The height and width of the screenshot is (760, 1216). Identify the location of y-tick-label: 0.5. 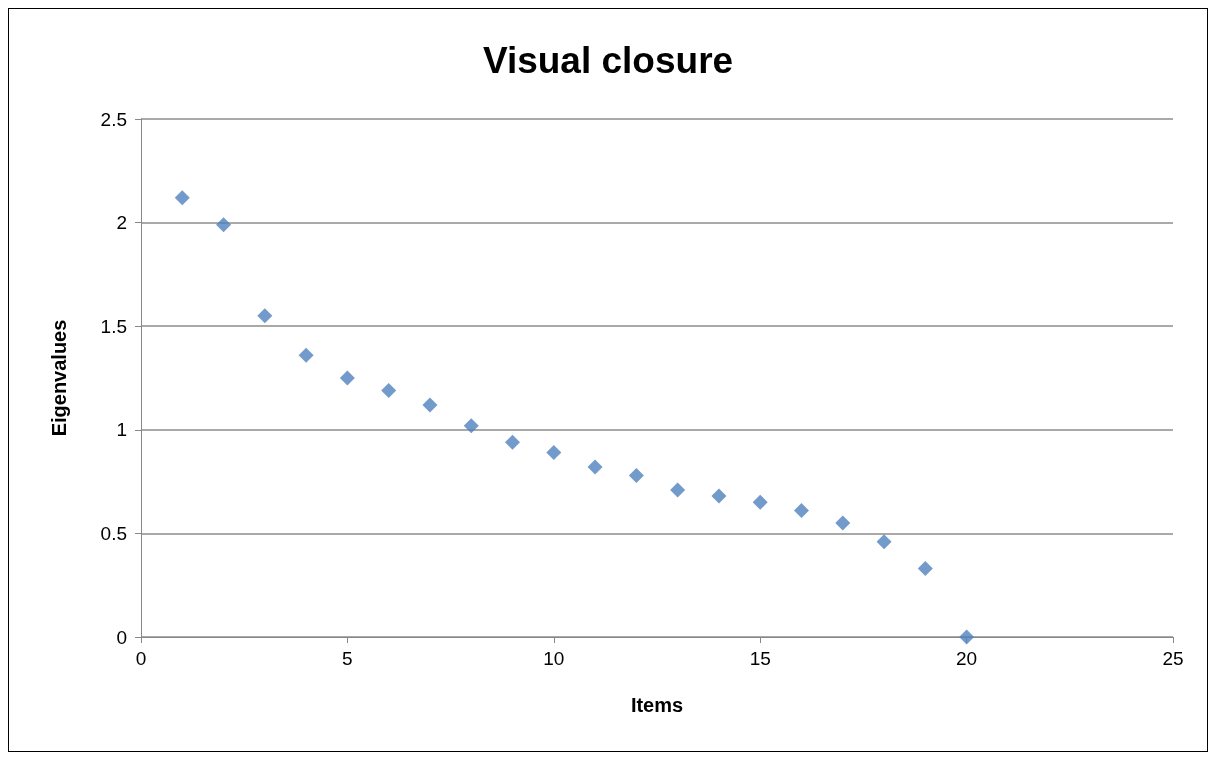
(113, 533).